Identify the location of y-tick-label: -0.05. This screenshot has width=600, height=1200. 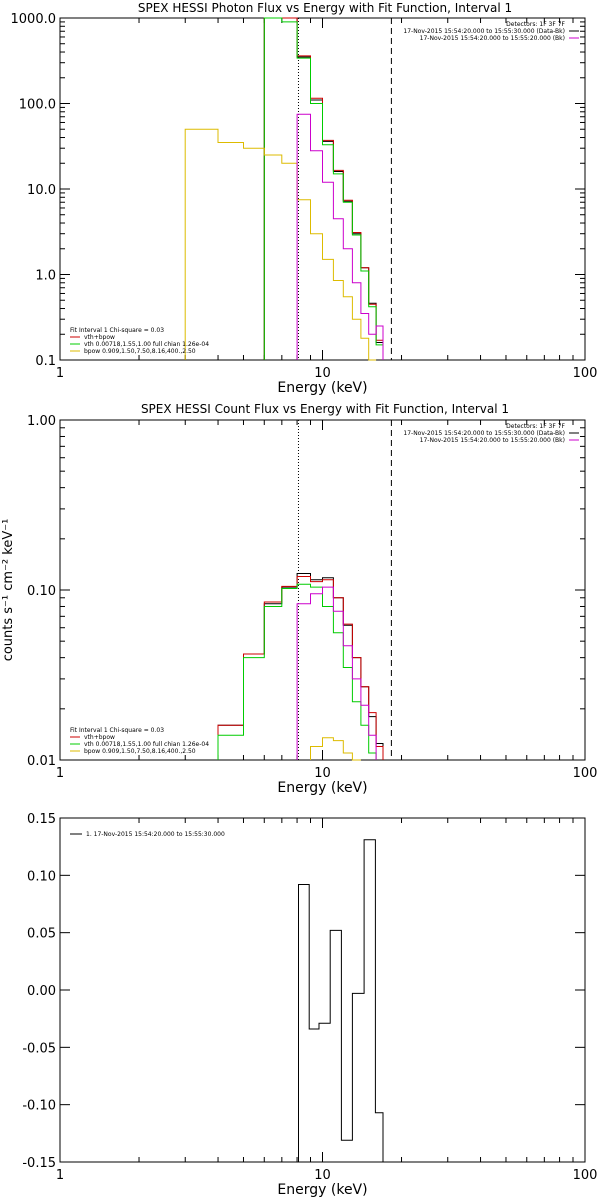
(39, 1048).